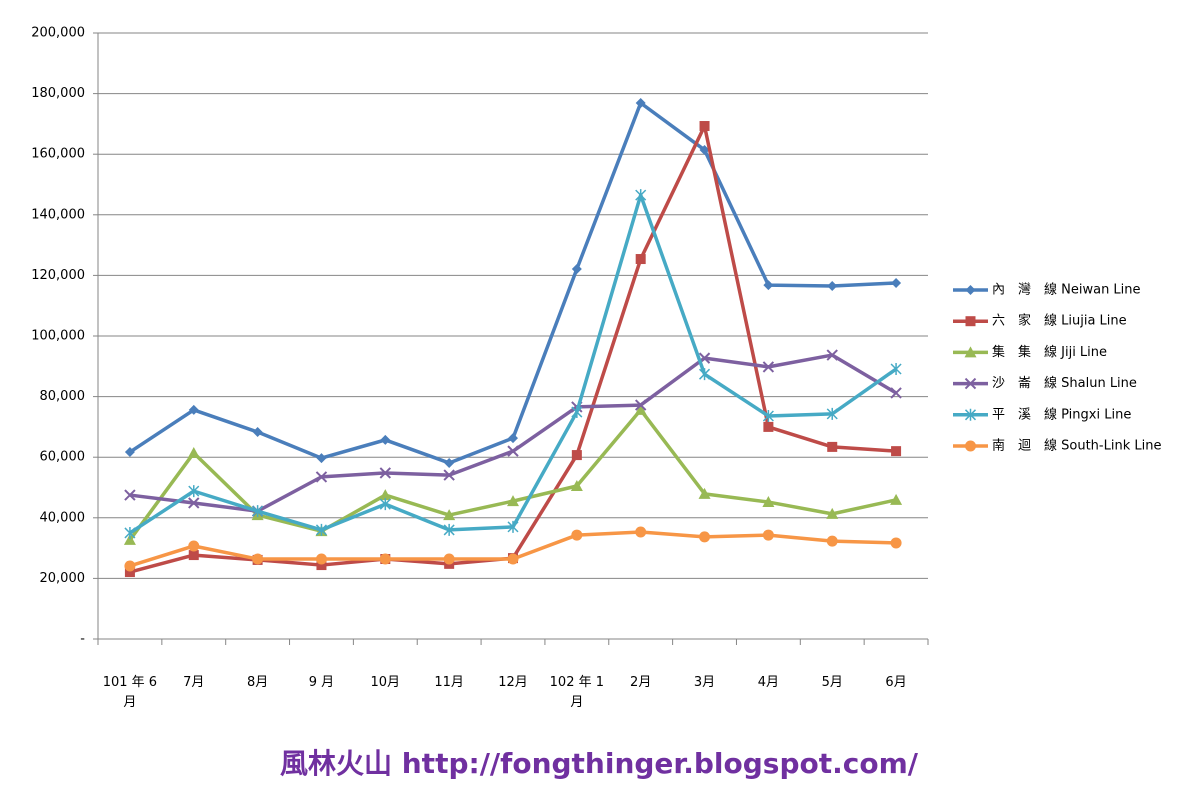 The image size is (1198, 800). I want to click on x-tick-label: 3月, so click(704, 682).